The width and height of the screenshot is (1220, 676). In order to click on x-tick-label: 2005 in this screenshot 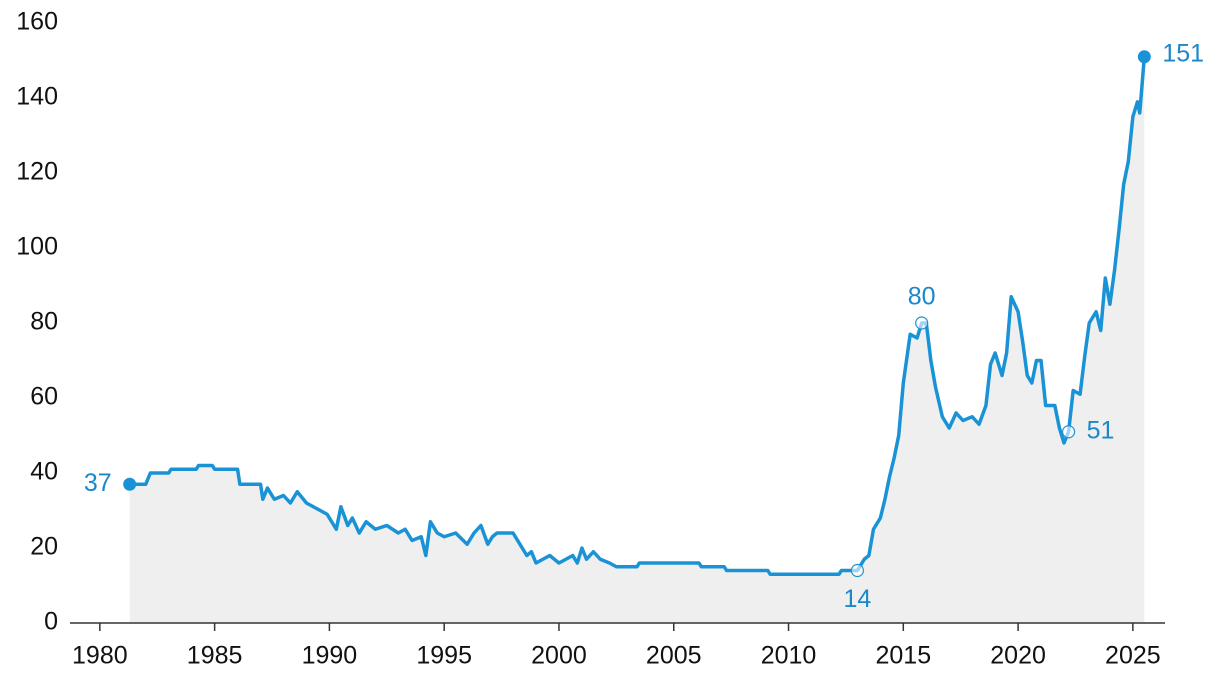, I will do `click(674, 656)`.